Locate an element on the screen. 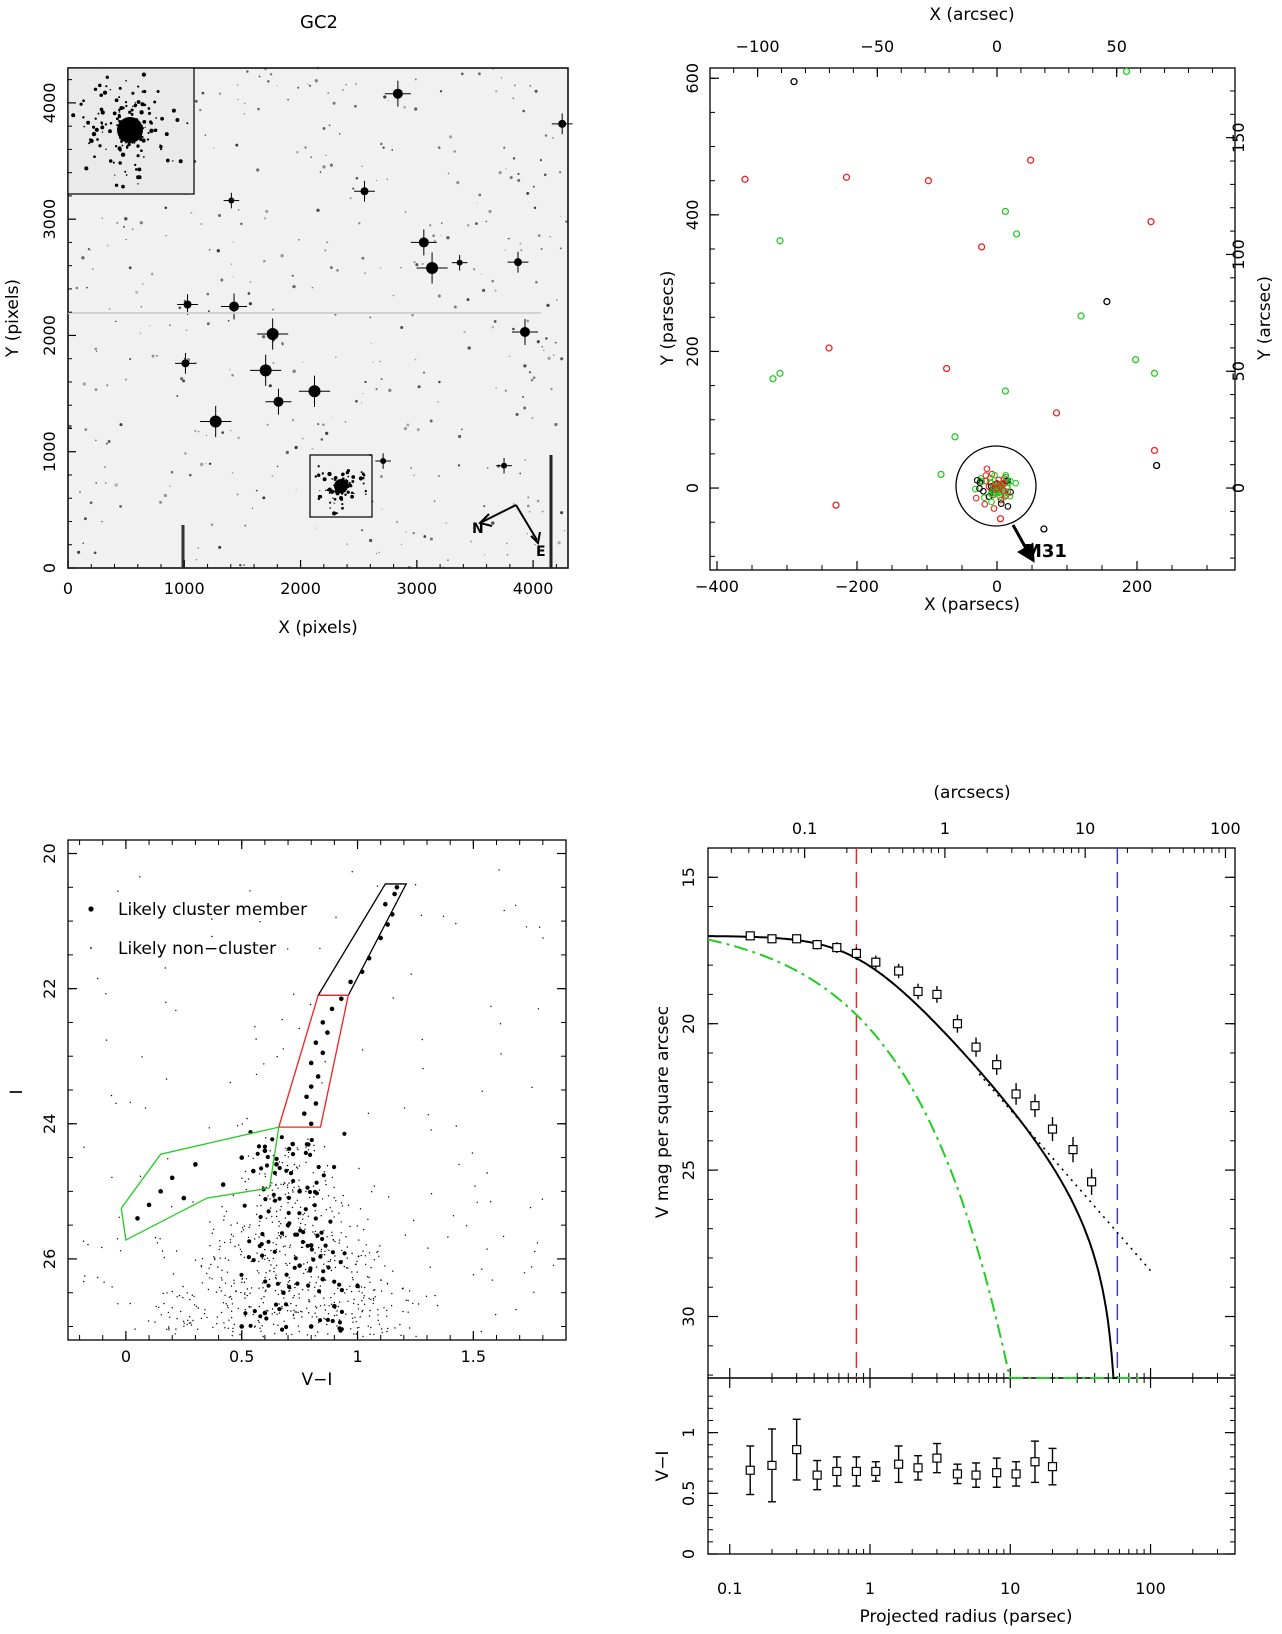 Image resolution: width=1282 pixels, height=1634 pixels. y-right-tick-label: 0 is located at coordinates (1238, 488).